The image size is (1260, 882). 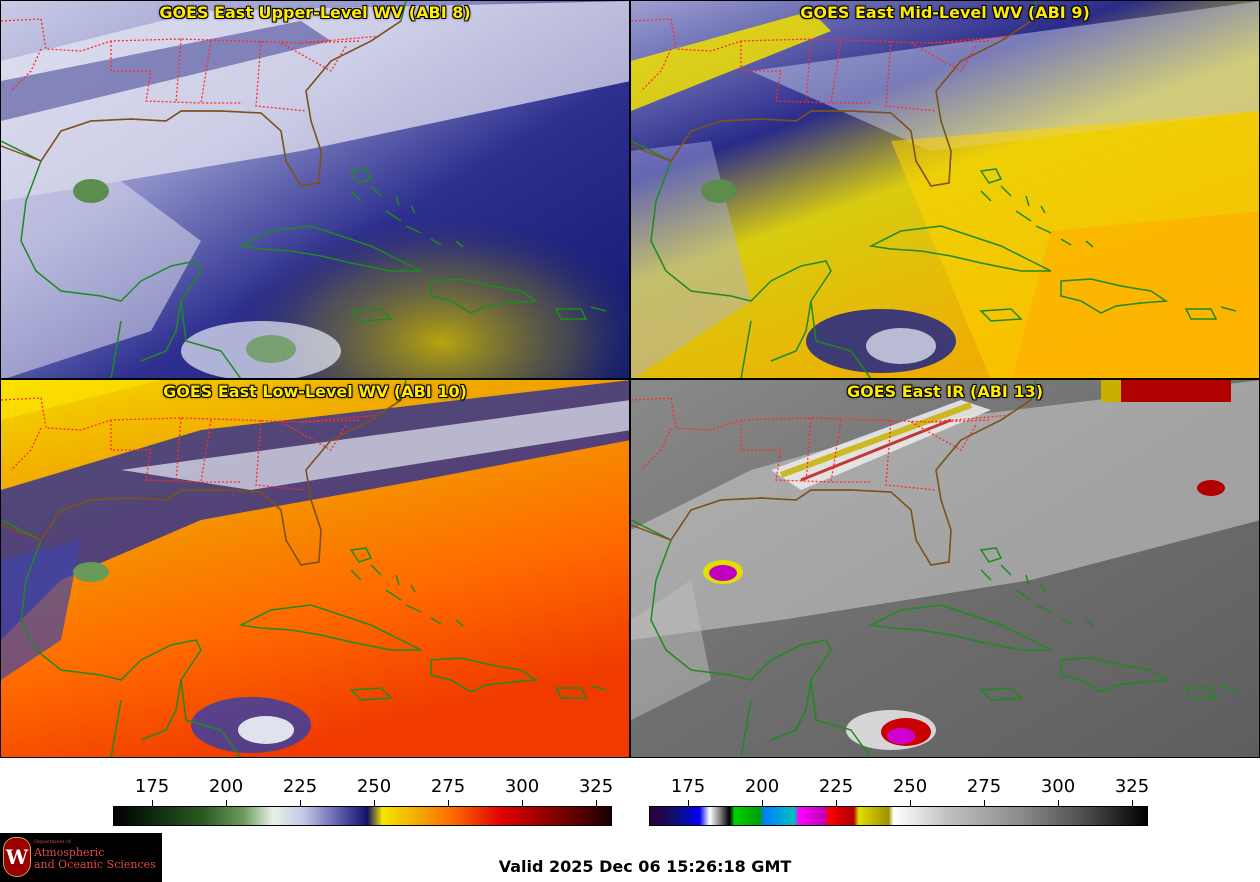 I want to click on panel-title-abi8: GOES East Upper-Level WV (ABI 8), so click(x=315, y=12).